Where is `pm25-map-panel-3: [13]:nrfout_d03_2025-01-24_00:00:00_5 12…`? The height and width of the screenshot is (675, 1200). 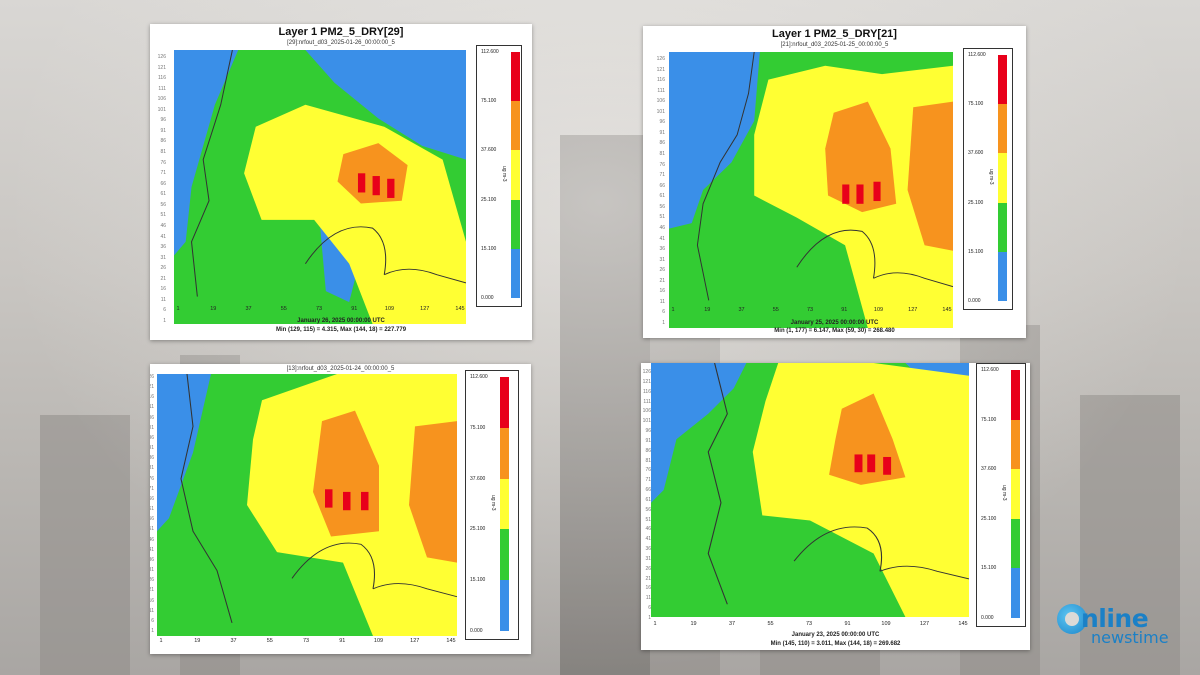
pm25-map-panel-3: [13]:nrfout_d03_2025-01-24_00:00:00_5 12… is located at coordinates (340, 509).